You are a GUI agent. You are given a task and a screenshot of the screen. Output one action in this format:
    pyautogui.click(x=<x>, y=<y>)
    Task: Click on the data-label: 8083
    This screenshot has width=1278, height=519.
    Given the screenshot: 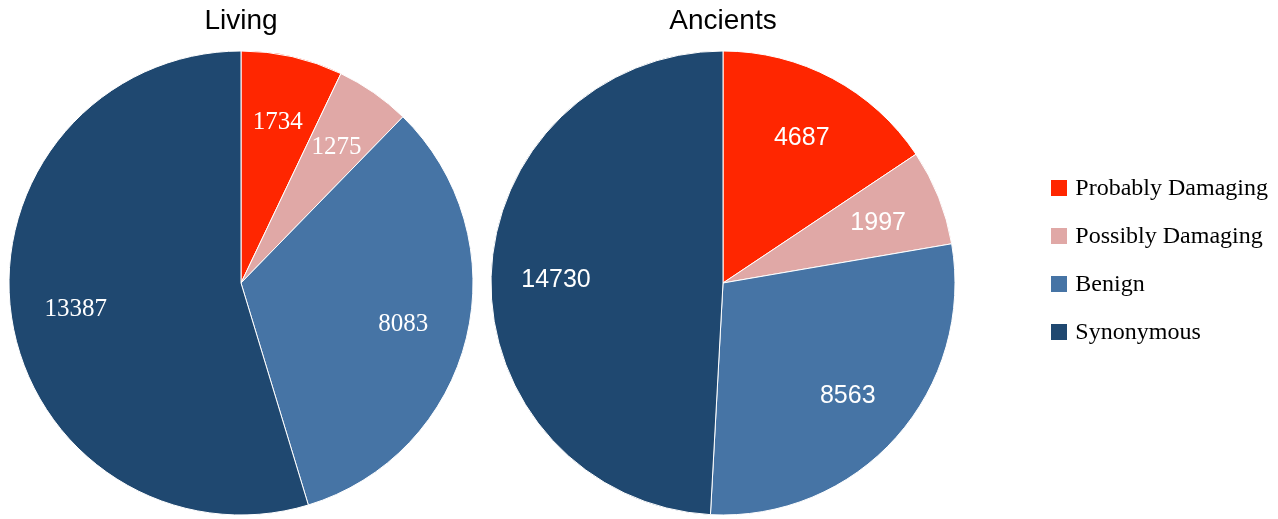 What is the action you would take?
    pyautogui.click(x=403, y=323)
    